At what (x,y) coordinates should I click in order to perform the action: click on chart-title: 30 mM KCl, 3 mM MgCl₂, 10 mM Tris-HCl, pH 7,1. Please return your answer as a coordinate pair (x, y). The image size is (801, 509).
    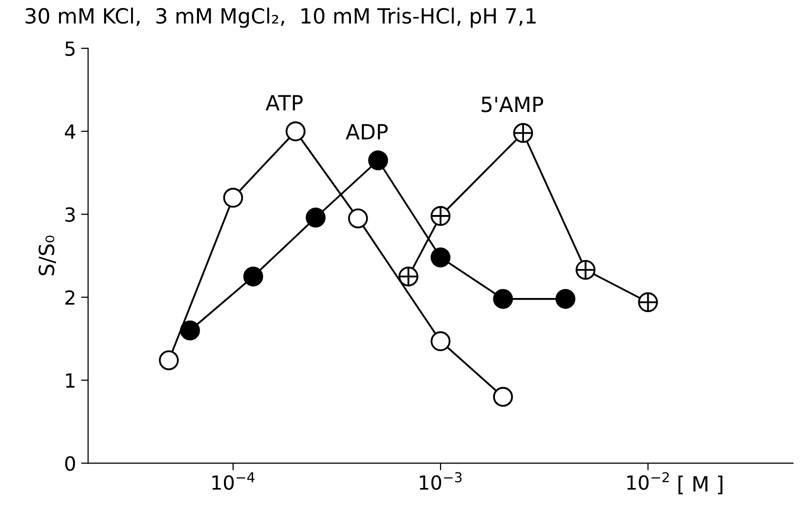
    Looking at the image, I should click on (281, 18).